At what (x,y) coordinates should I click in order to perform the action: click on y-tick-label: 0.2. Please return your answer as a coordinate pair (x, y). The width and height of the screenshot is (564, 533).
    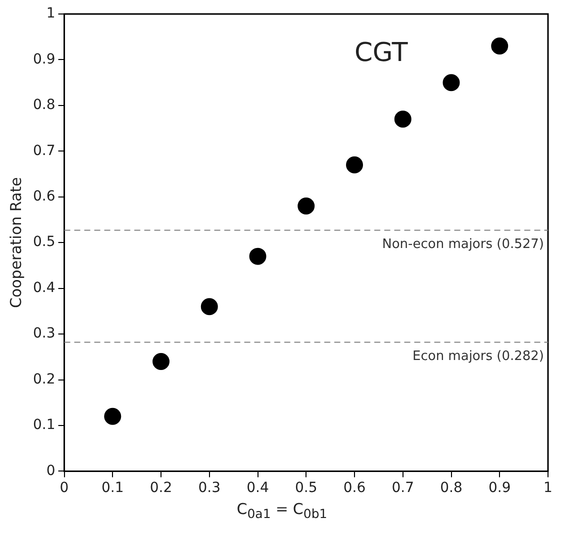
    Looking at the image, I should click on (44, 379).